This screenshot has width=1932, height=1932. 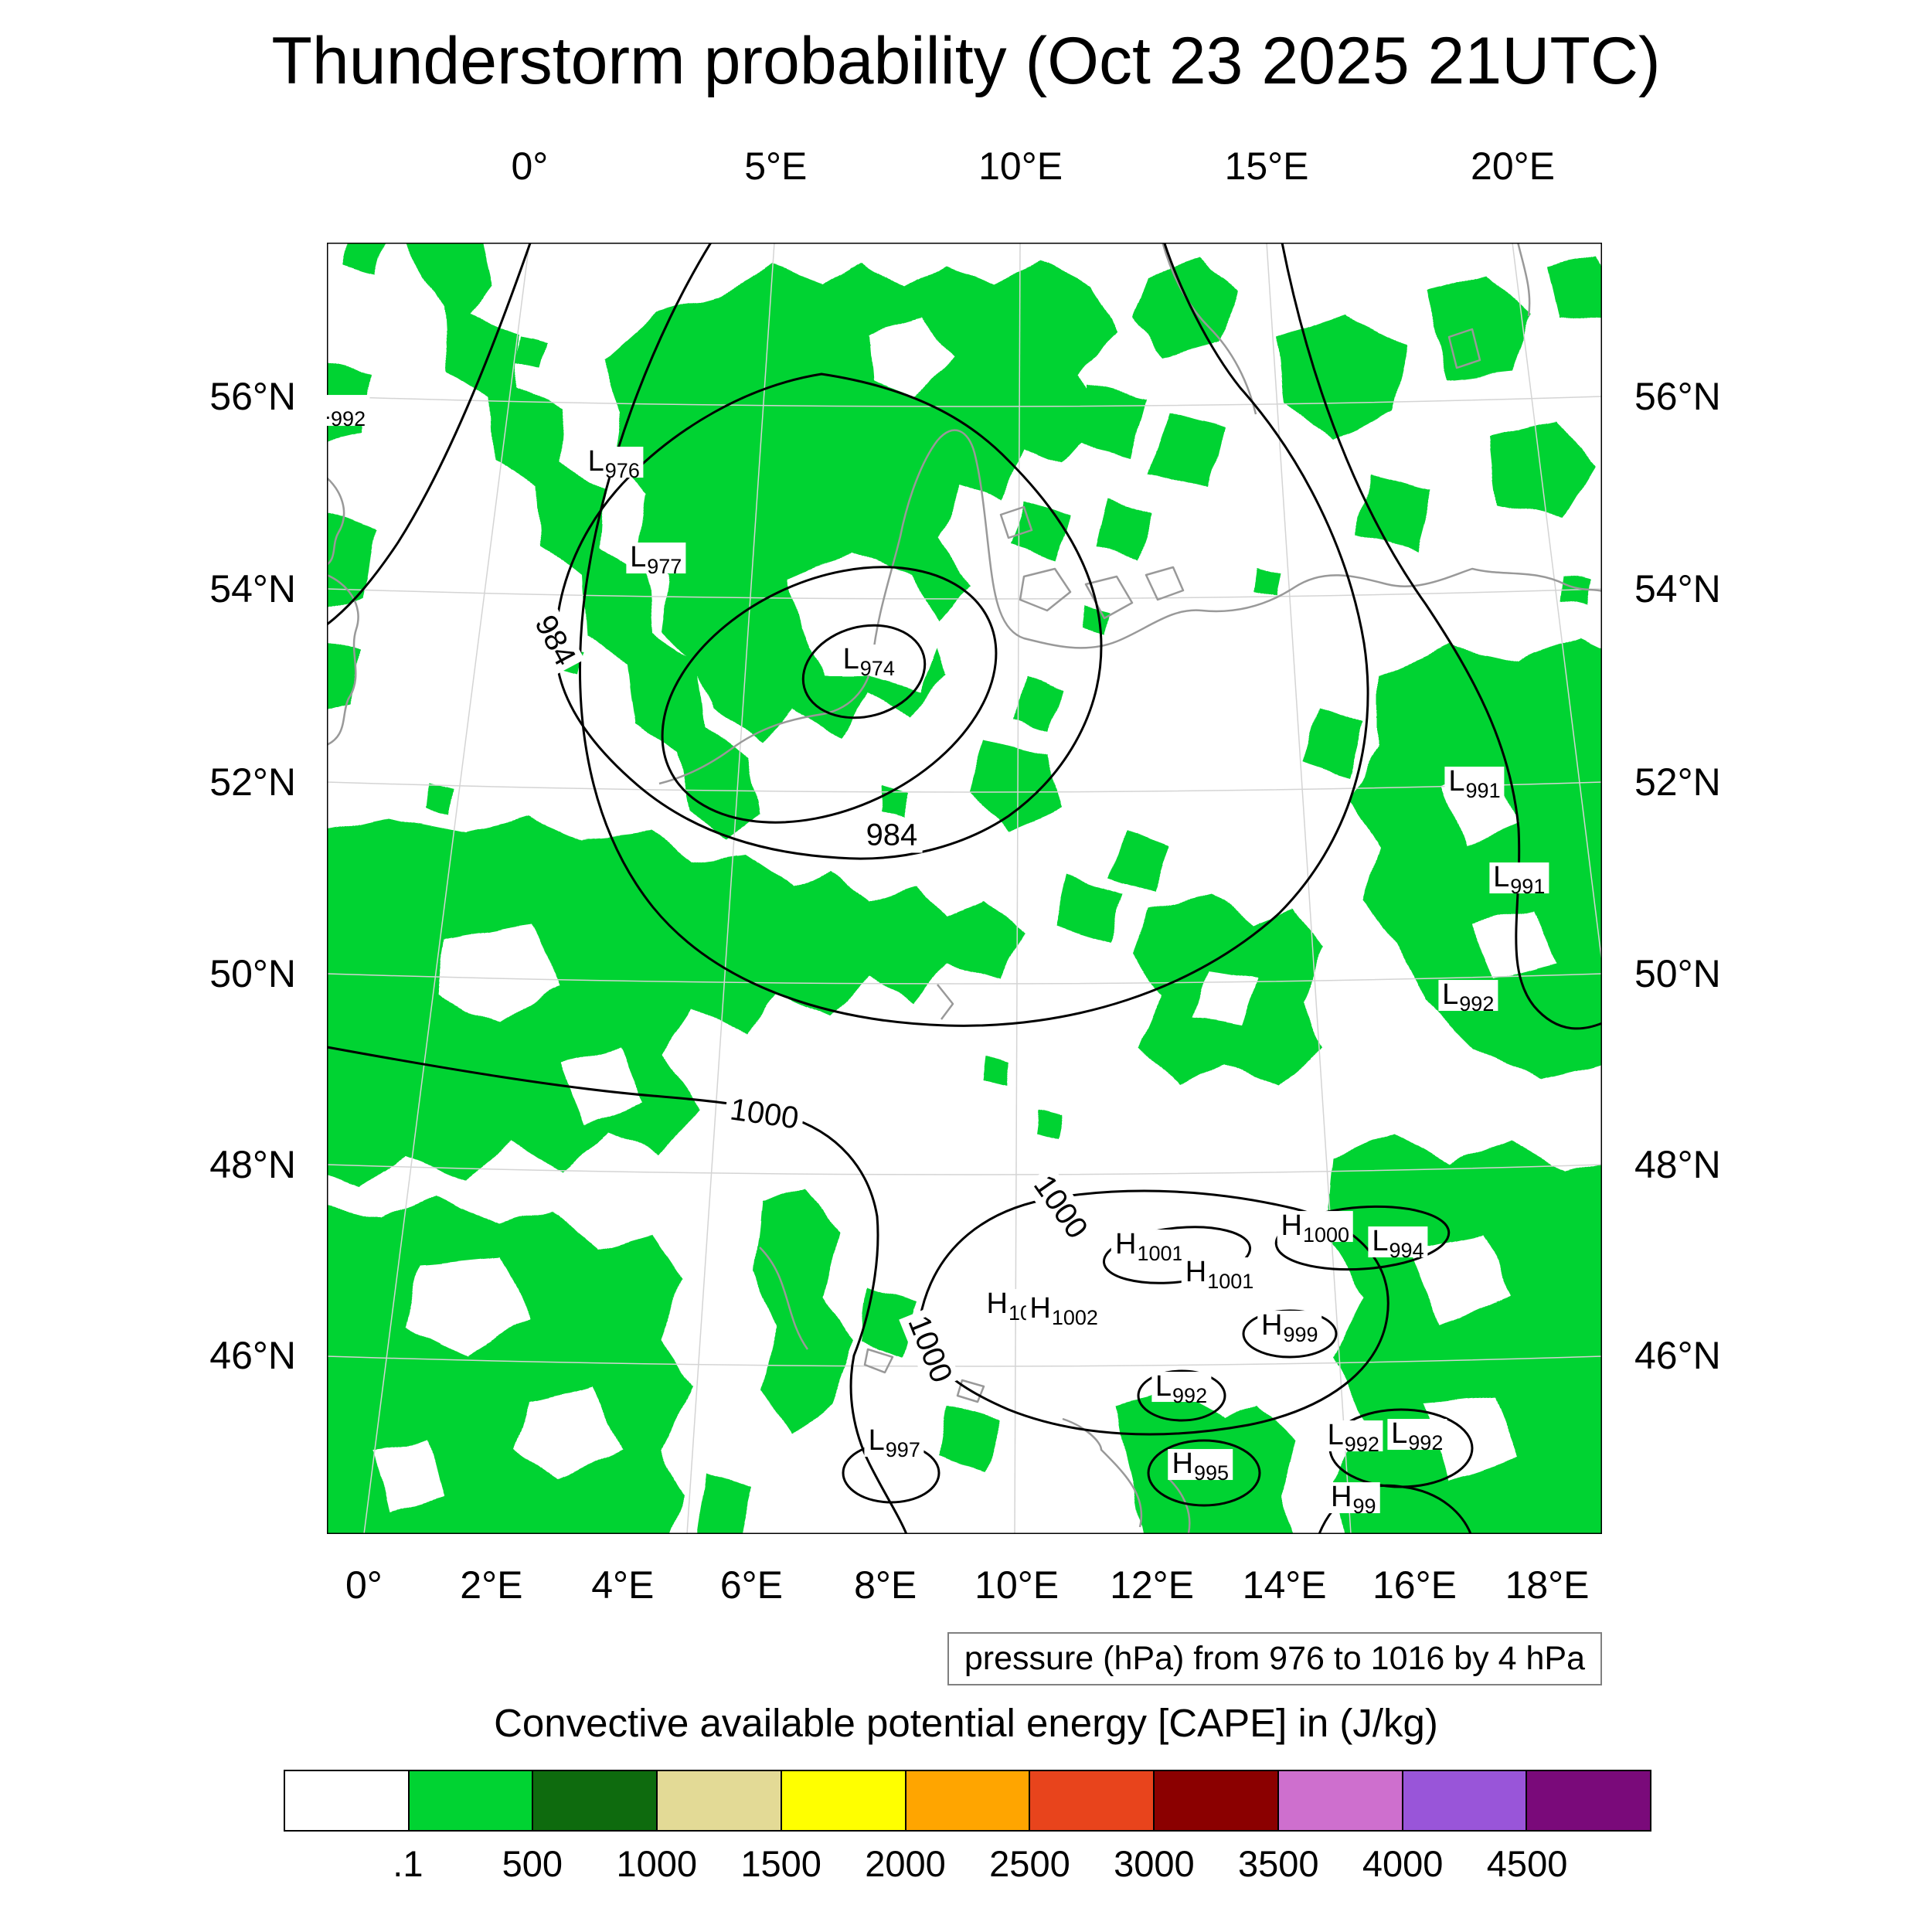 What do you see at coordinates (885, 1585) in the screenshot?
I see `x-axis-tick-label-bottom: 8°E` at bounding box center [885, 1585].